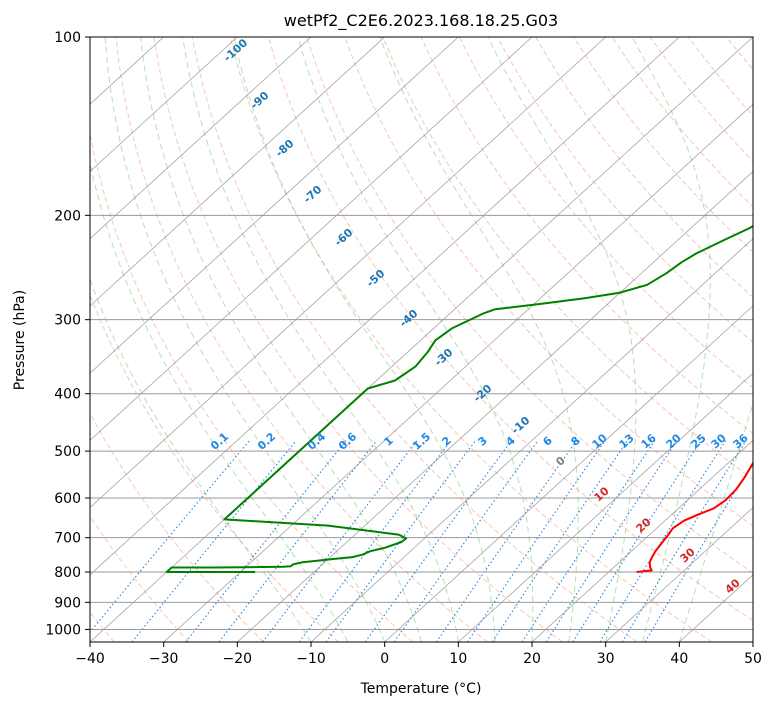 This screenshot has width=775, height=708. Describe the element at coordinates (606, 659) in the screenshot. I see `x-tick-label: 30` at that location.